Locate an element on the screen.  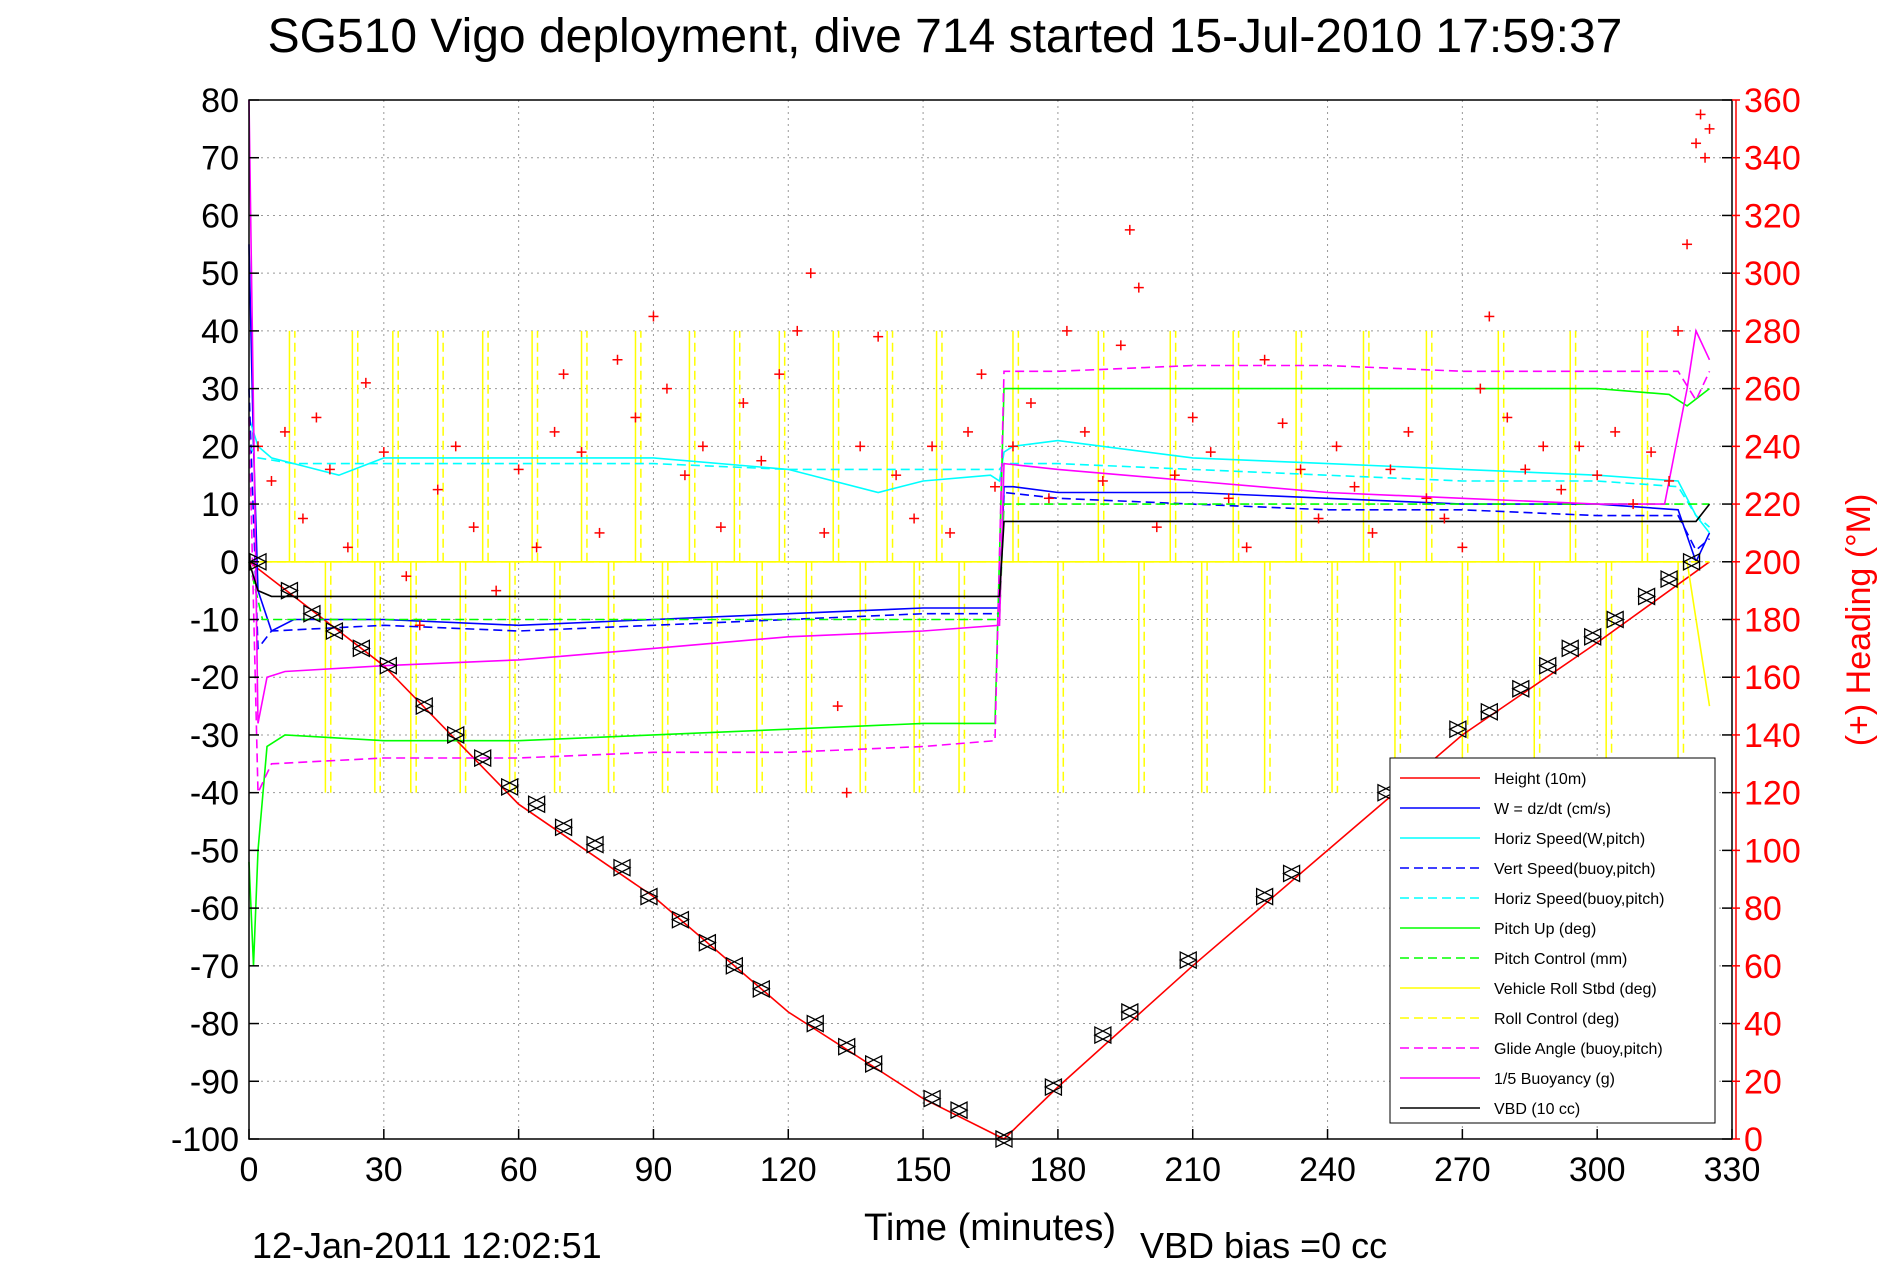
x-axis-label: Time (minutes) is located at coordinates (990, 1228).